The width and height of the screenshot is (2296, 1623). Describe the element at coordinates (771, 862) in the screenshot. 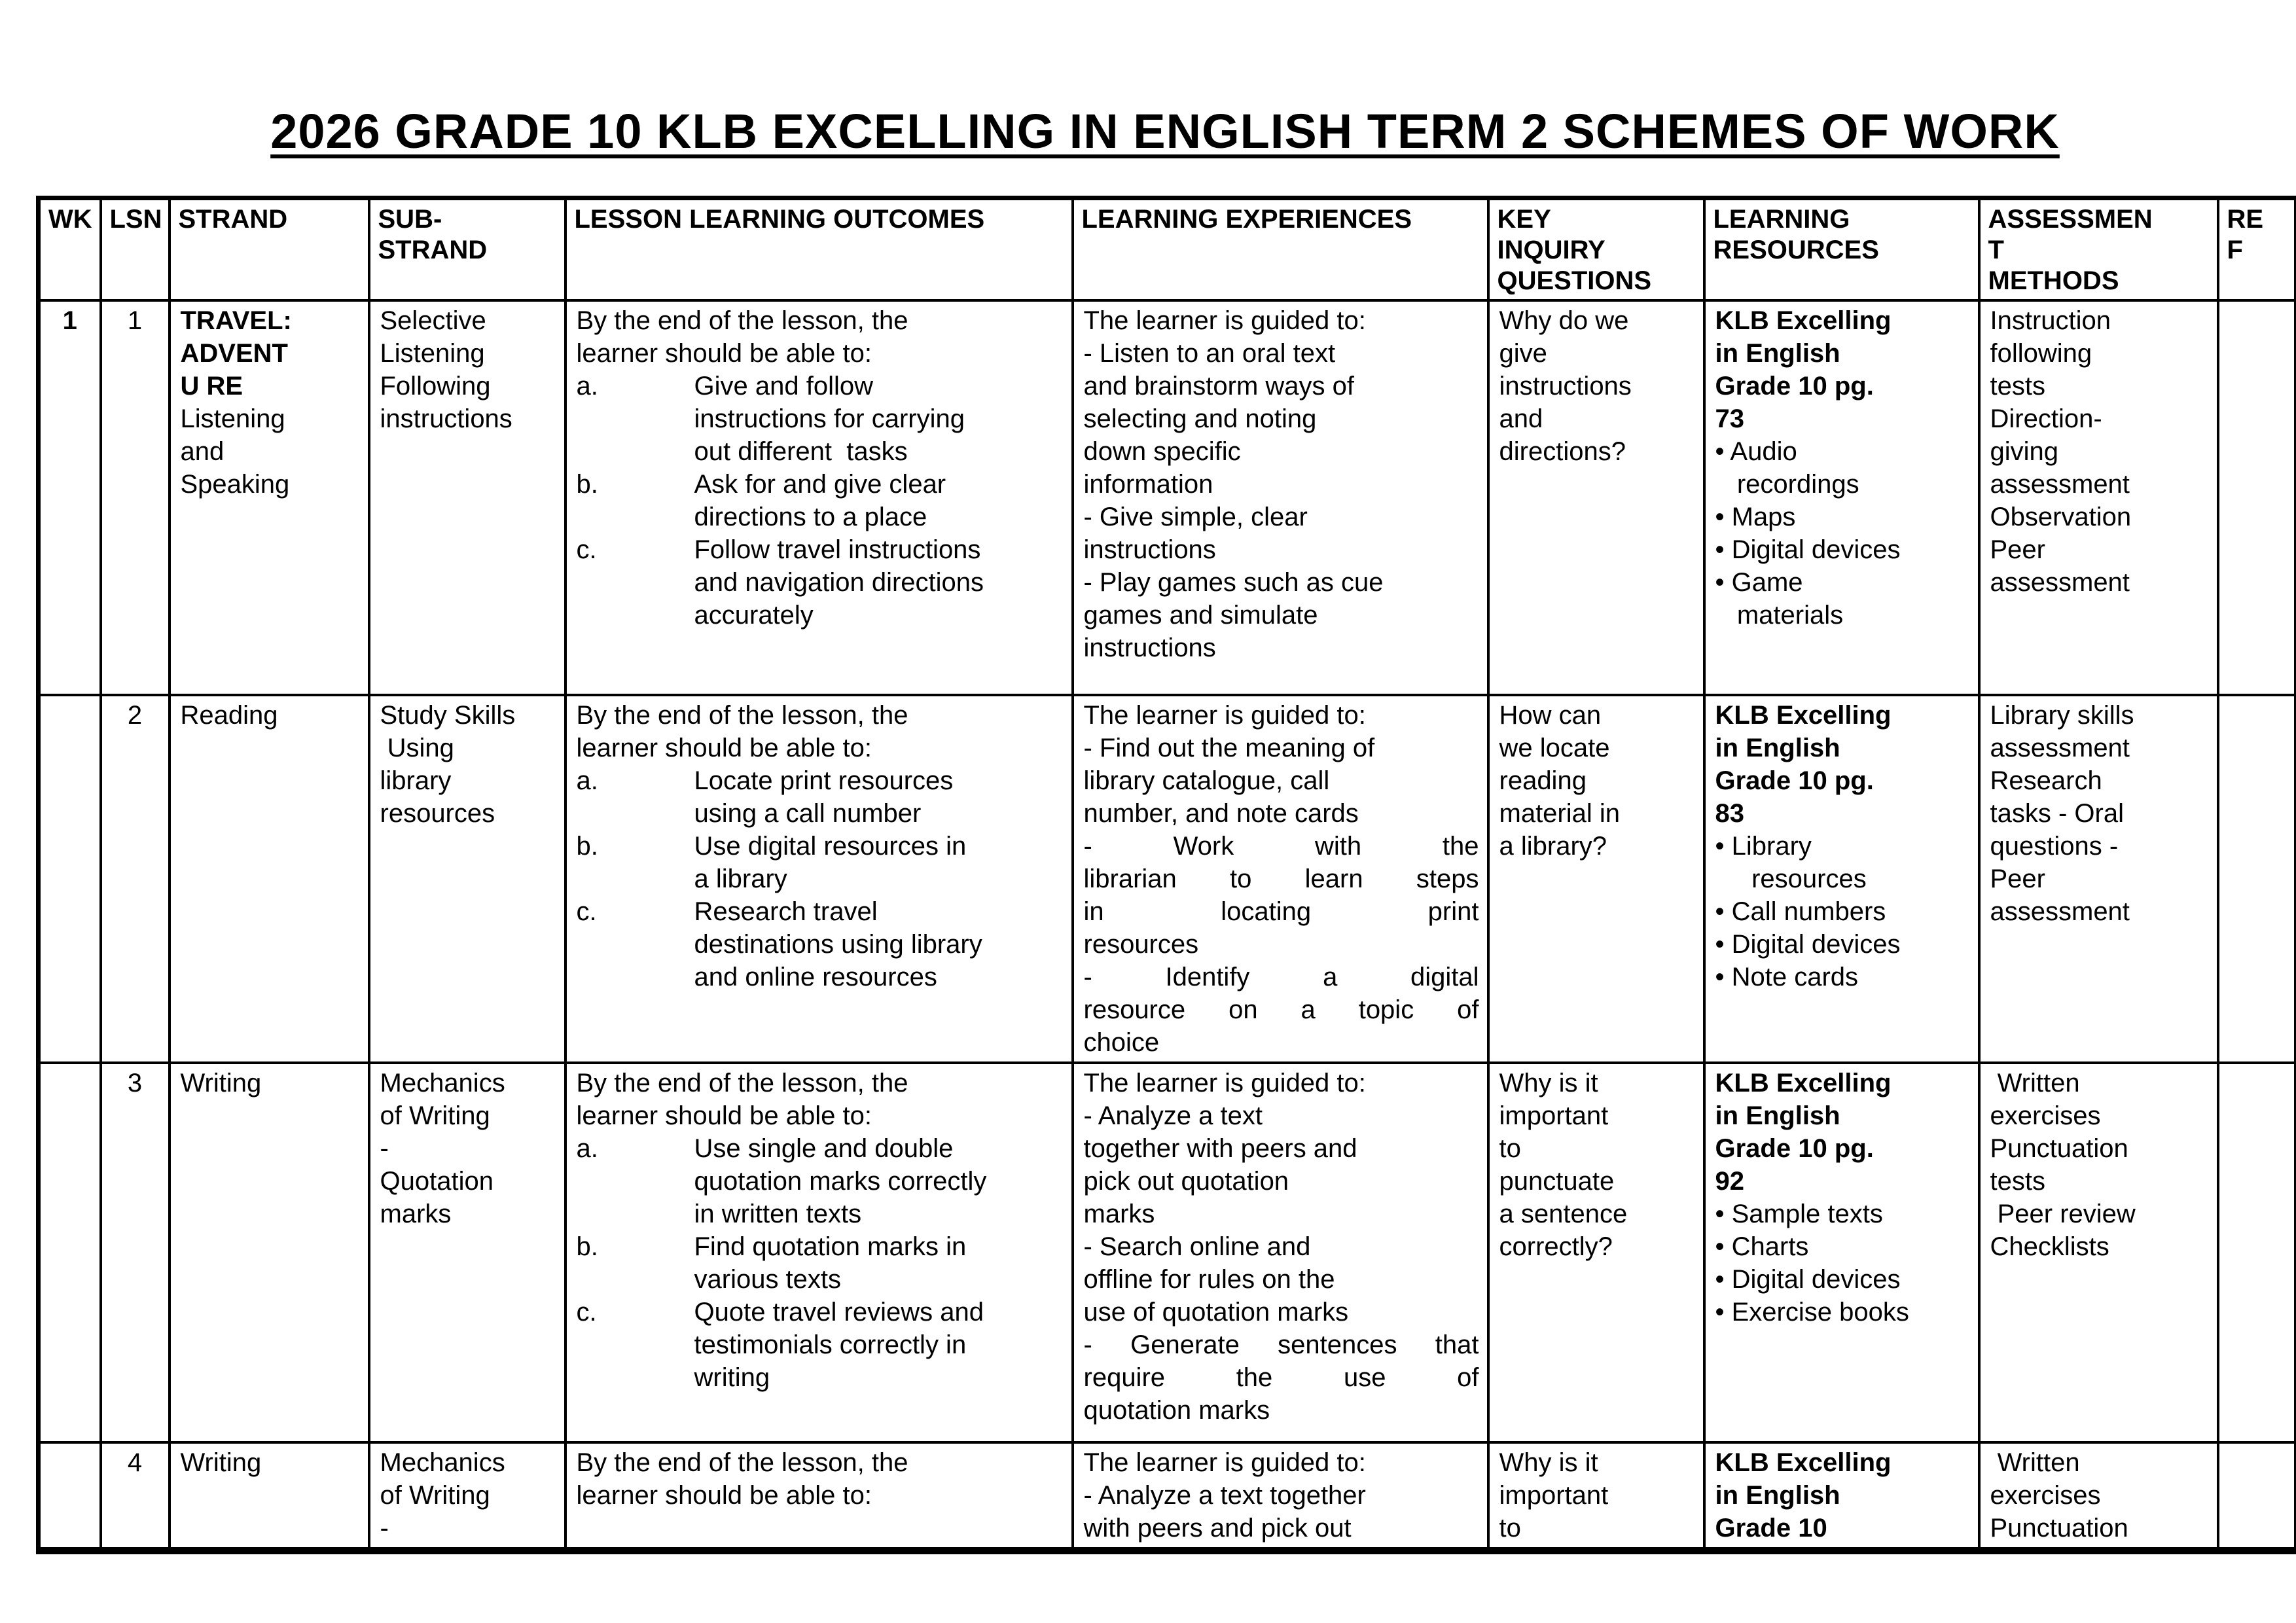

I see `r2-outcome-b: b. Use digital resources in a library` at that location.